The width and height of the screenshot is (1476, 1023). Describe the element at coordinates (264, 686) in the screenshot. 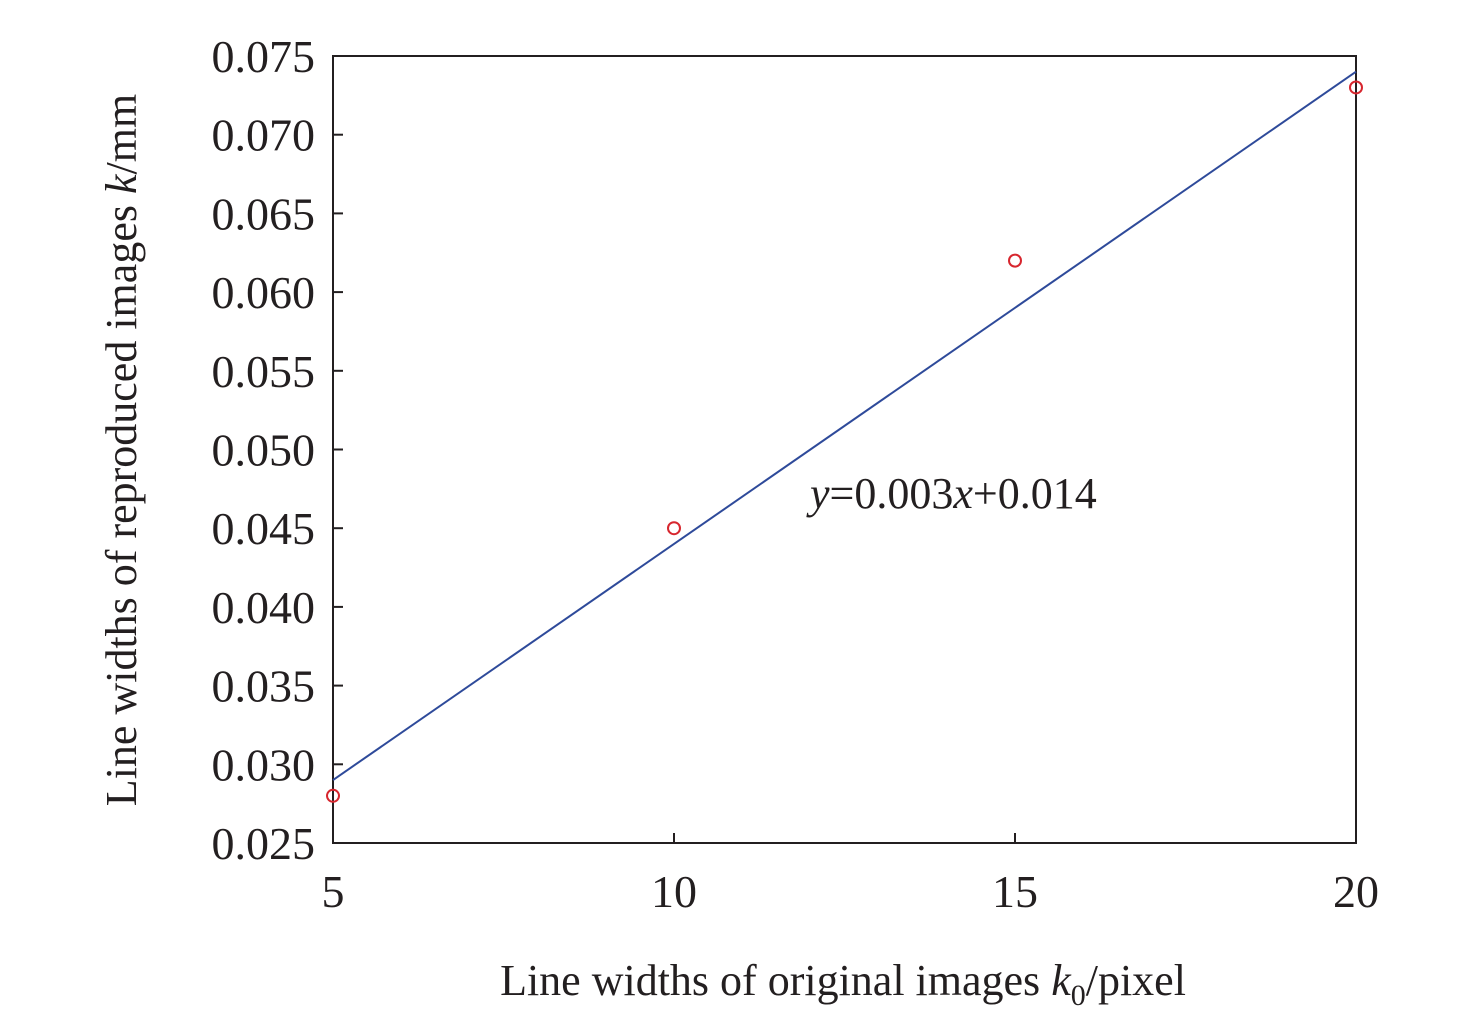

I see `y-tick-label: 0.035` at that location.